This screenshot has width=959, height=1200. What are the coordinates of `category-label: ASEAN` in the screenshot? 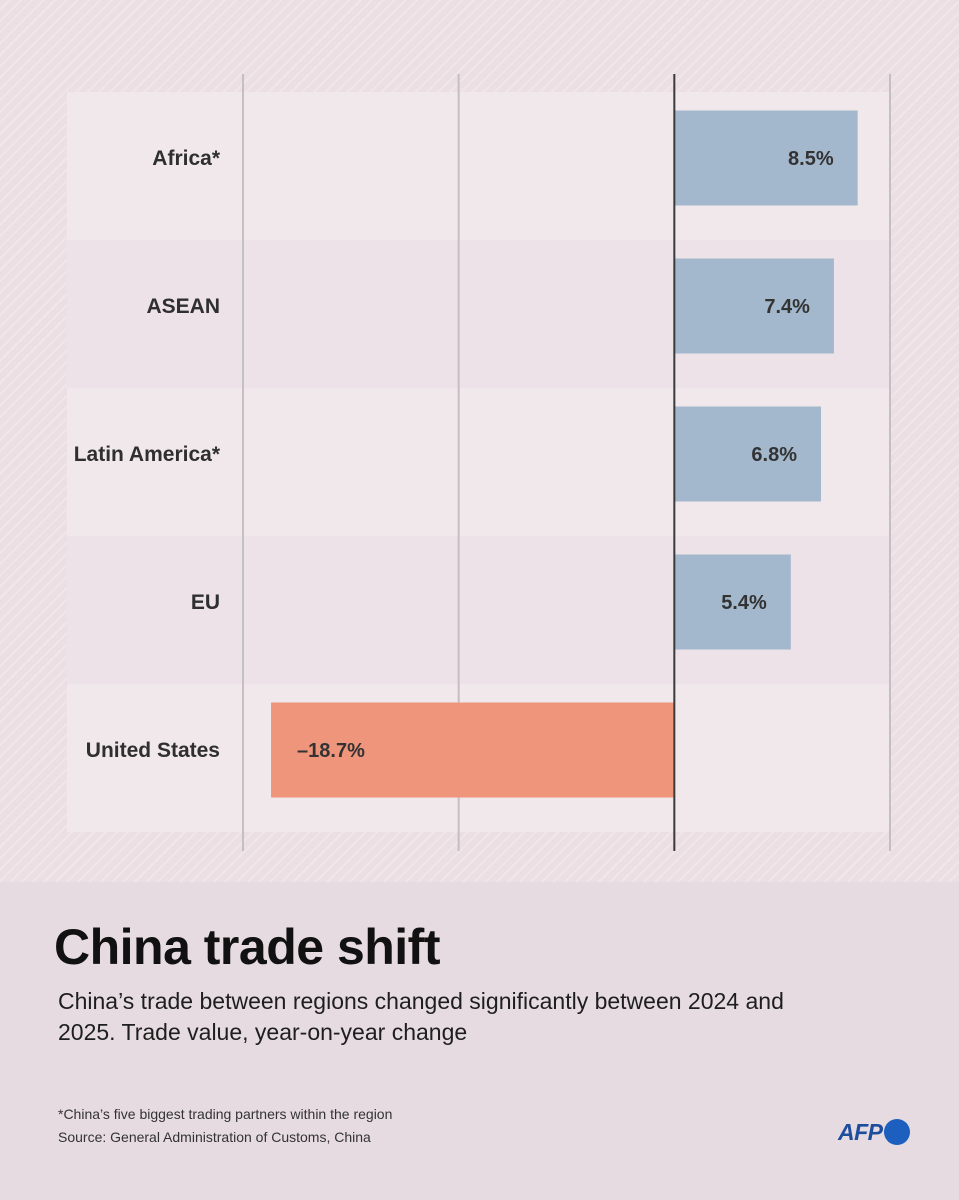 It's located at (183, 306).